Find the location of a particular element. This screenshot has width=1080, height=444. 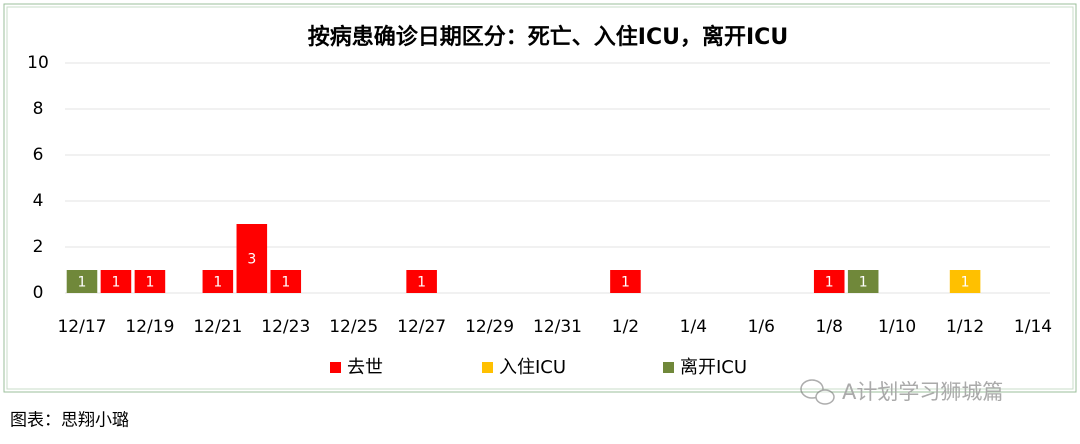

caption: 图表：思翔小璐 is located at coordinates (69, 421).